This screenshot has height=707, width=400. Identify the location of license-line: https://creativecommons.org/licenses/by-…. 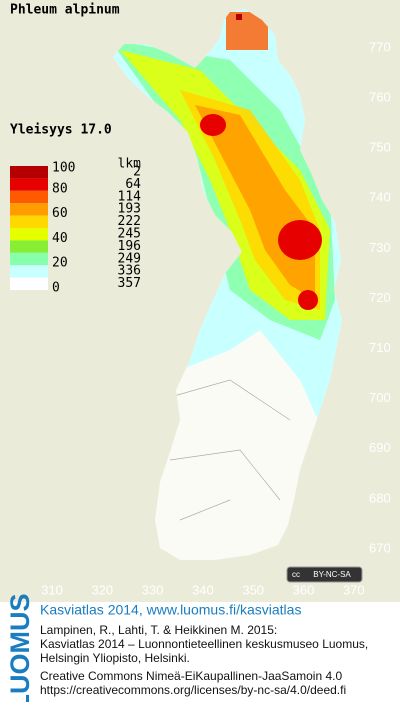
(193, 690).